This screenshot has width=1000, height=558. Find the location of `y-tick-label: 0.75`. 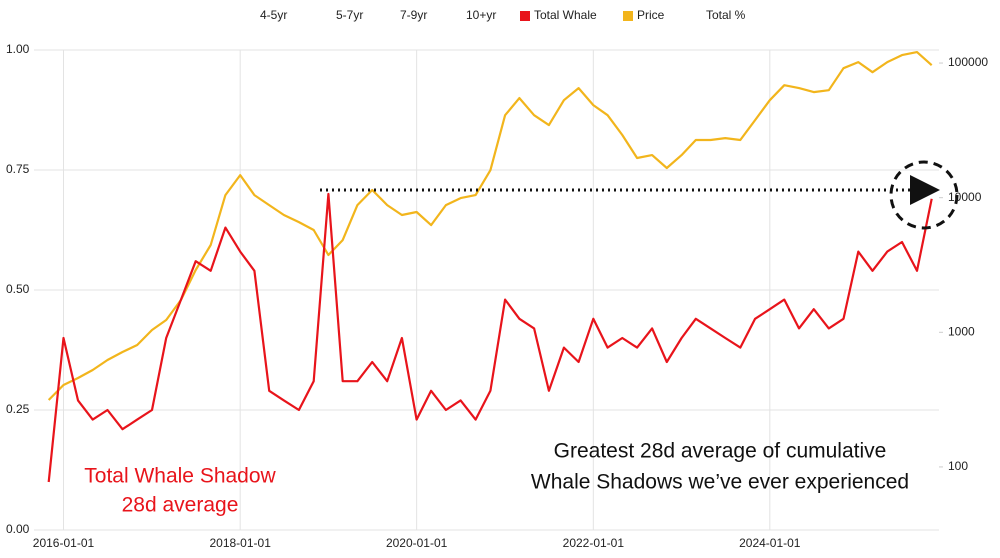

y-tick-label: 0.75 is located at coordinates (18, 169).